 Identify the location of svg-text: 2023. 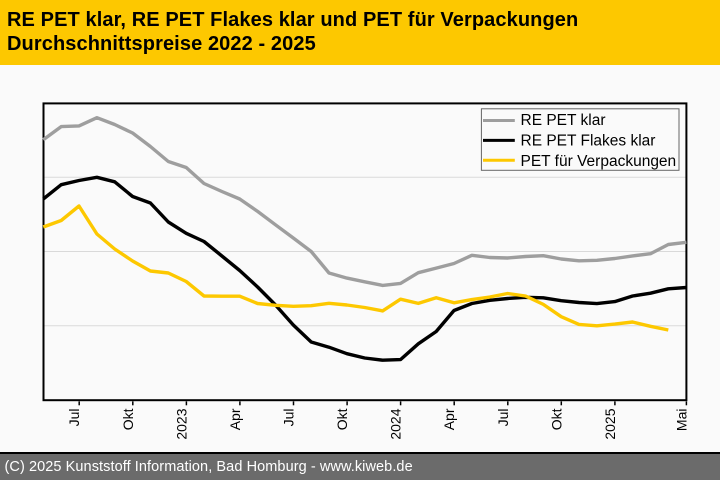
(181, 423).